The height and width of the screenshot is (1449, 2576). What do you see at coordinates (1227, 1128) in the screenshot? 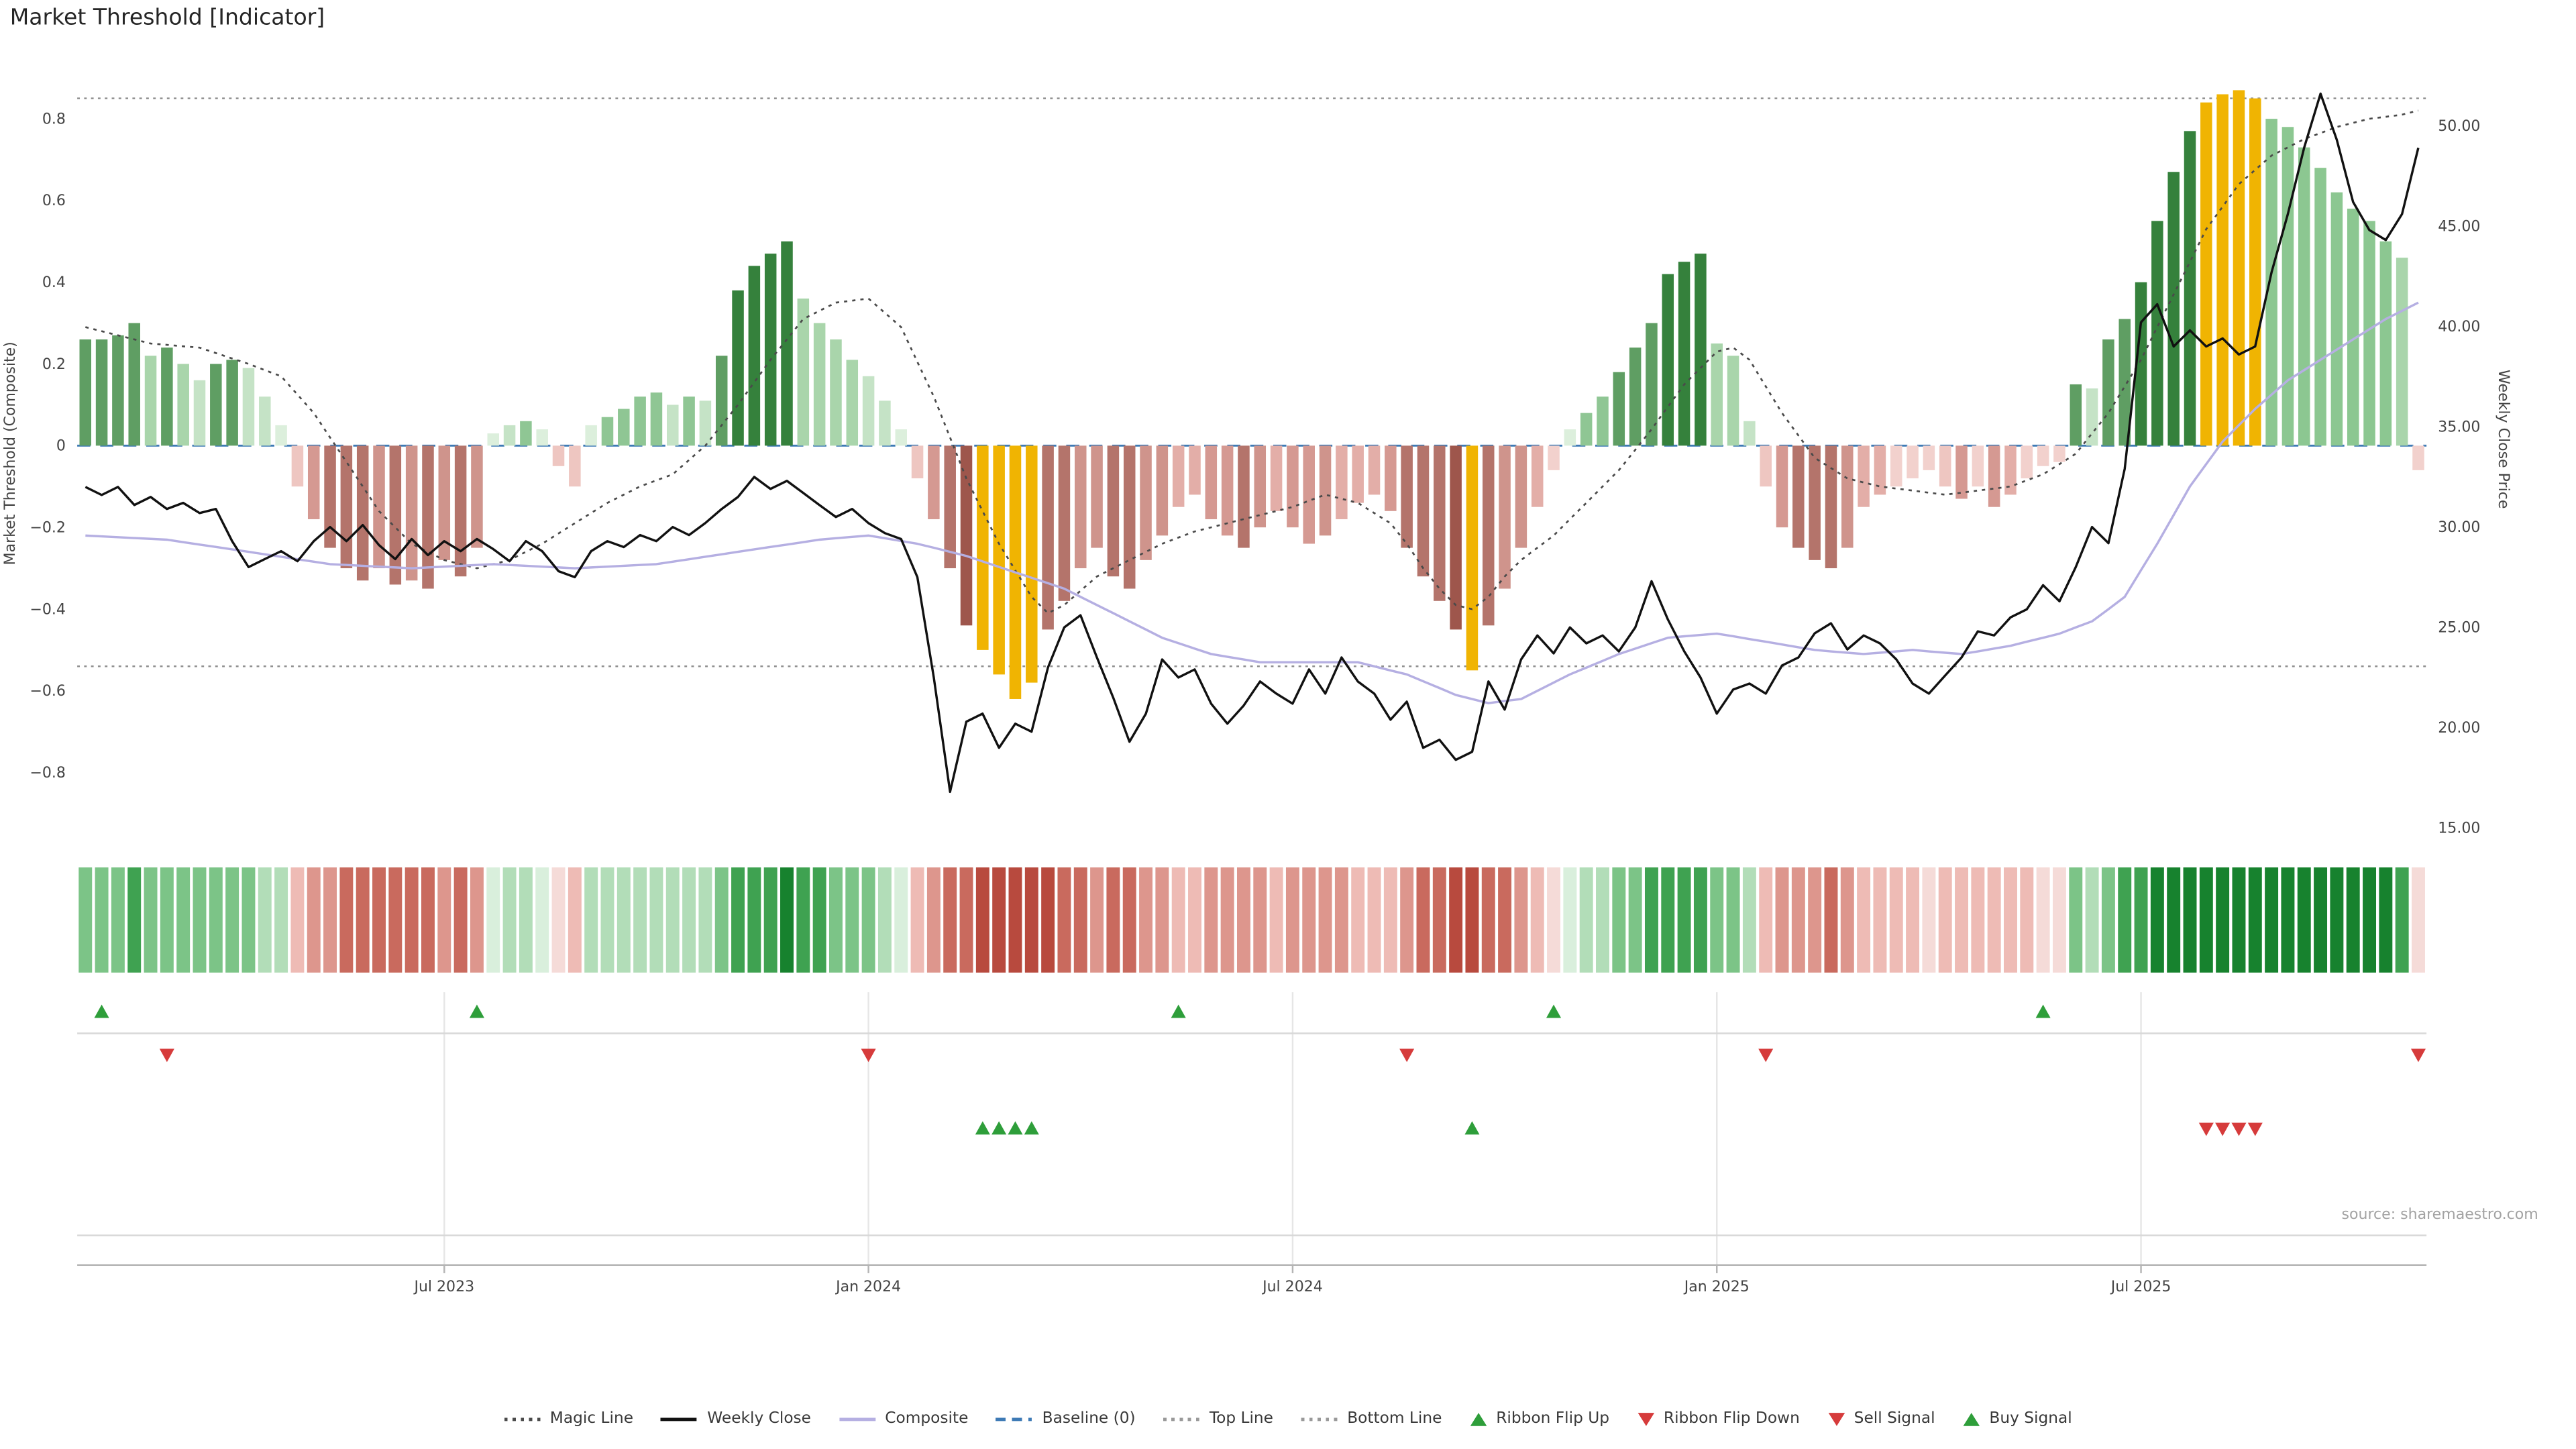
I see `buy-signals` at bounding box center [1227, 1128].